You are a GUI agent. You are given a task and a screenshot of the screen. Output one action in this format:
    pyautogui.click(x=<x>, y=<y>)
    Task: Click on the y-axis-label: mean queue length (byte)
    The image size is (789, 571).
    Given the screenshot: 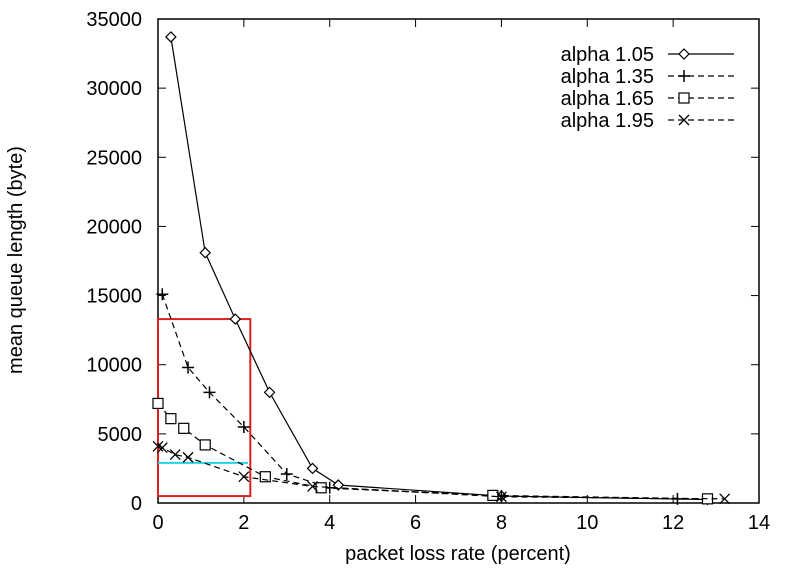 What is the action you would take?
    pyautogui.click(x=16, y=260)
    